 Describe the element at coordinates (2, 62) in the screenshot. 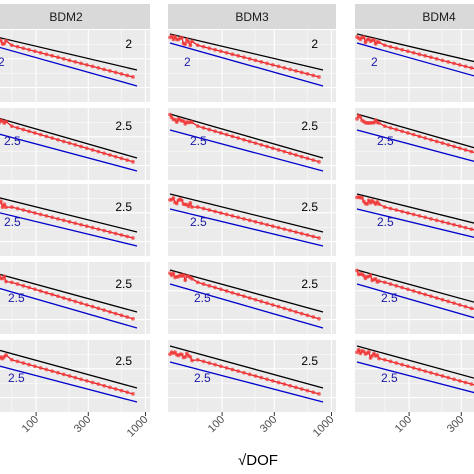

I see `lower-slope-label: 2` at that location.